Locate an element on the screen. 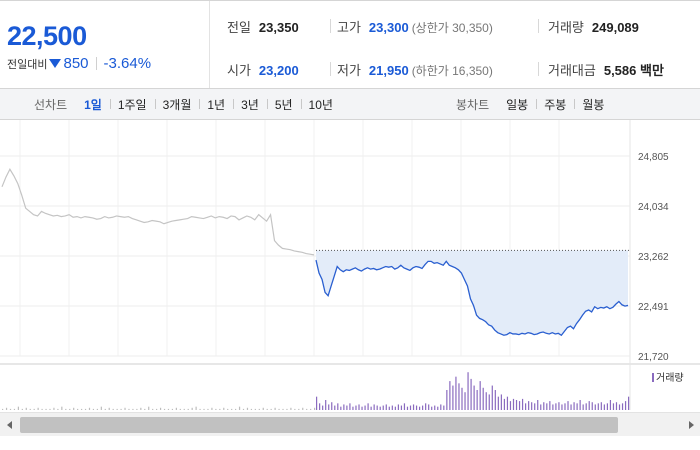  stat-value: 23,200 is located at coordinates (278, 70).